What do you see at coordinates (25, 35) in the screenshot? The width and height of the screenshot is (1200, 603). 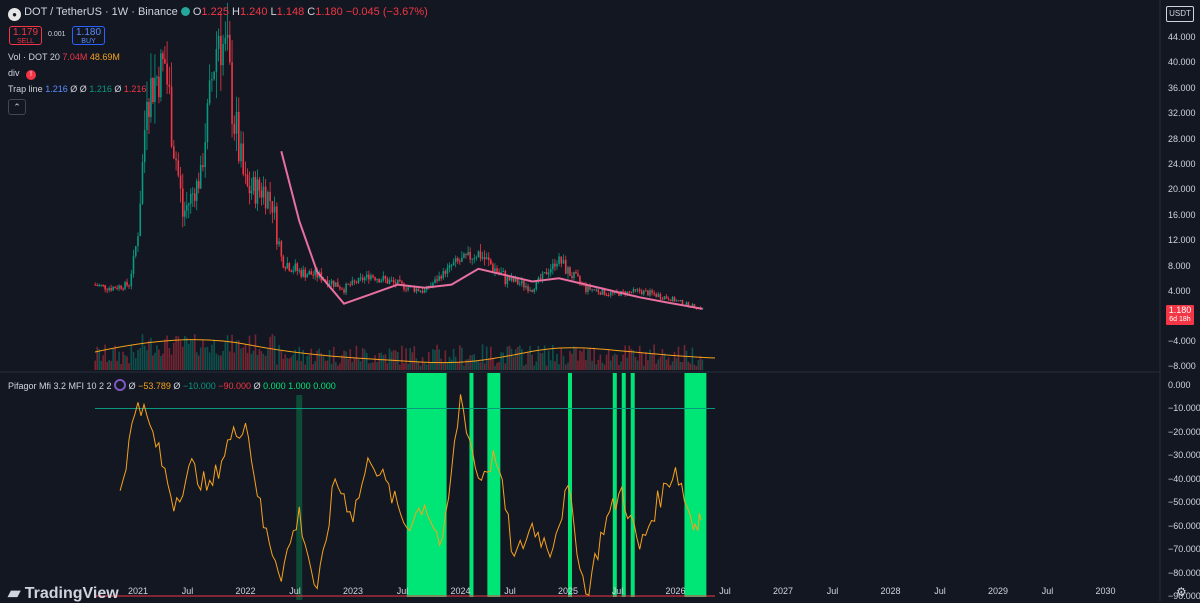 I see `sell-button: 1.179 SELL` at bounding box center [25, 35].